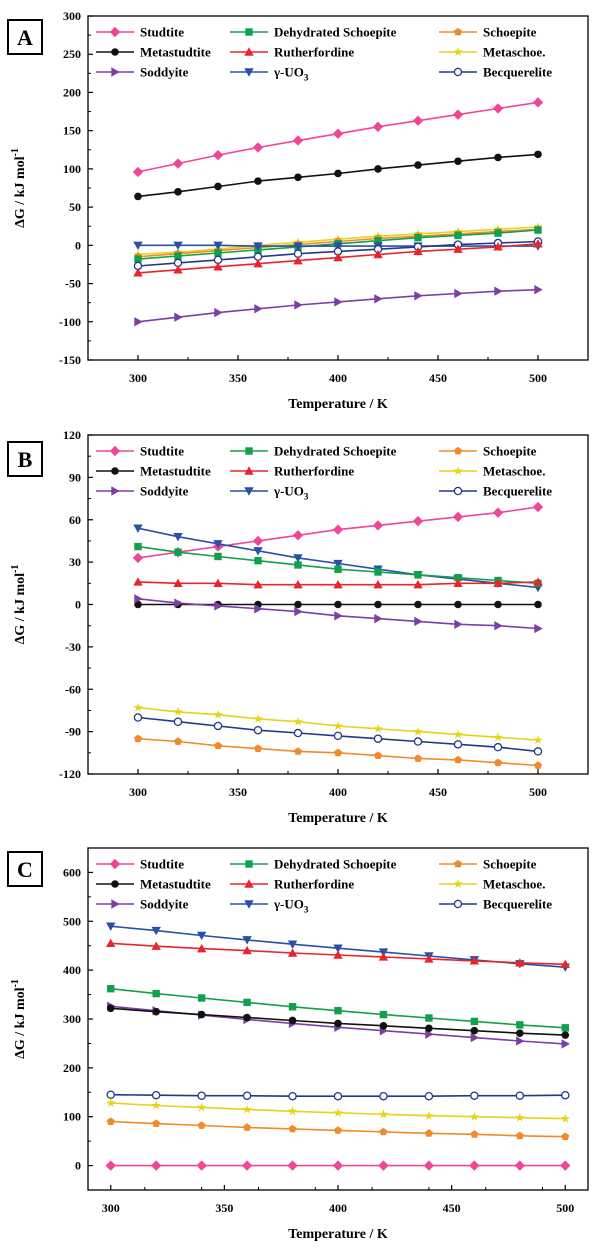  I want to click on legend-marker-becquerelite, so click(458, 904).